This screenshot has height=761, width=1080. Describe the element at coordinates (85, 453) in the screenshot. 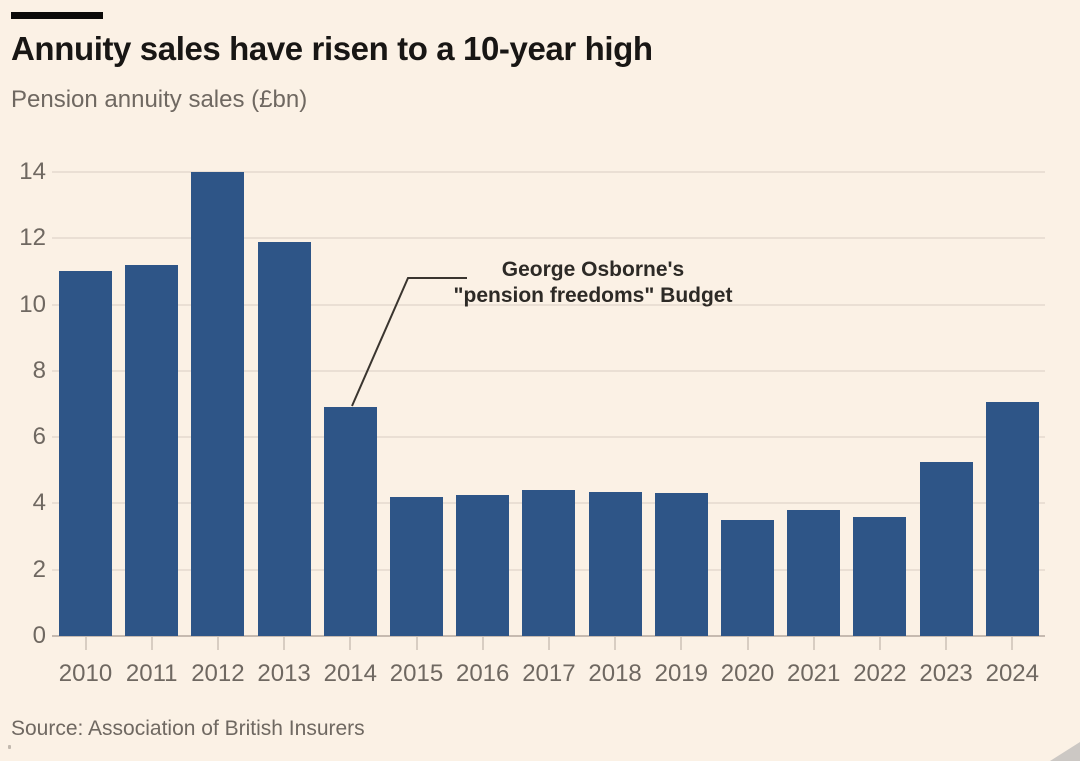

I see `bar-2010` at that location.